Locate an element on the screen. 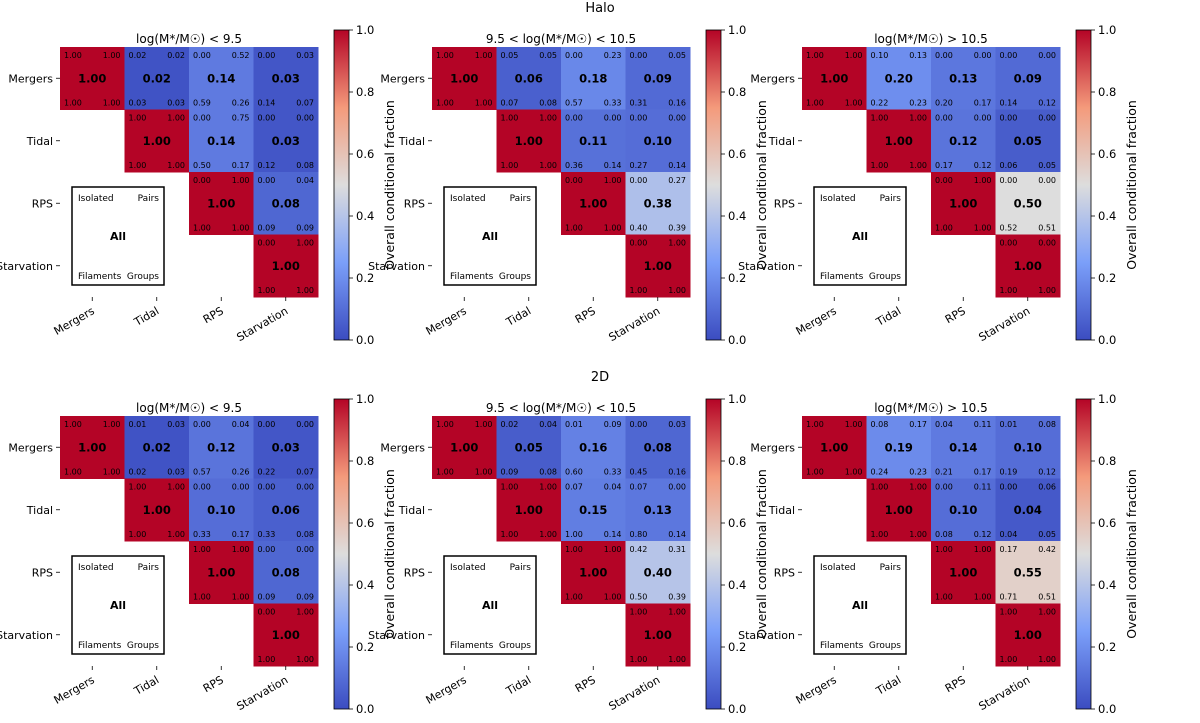 The image size is (1200, 723). cell-value: 0.03 is located at coordinates (286, 78).